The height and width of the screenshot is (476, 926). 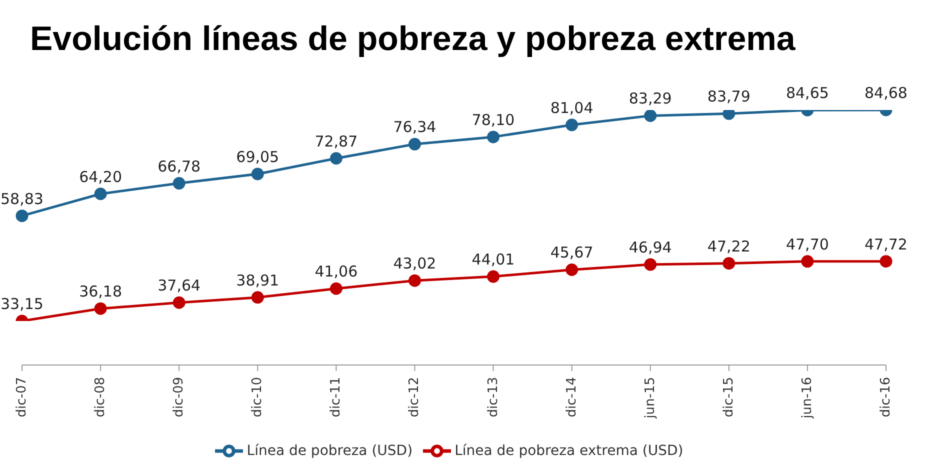 I want to click on x-tick-label: dic-10, so click(x=258, y=397).